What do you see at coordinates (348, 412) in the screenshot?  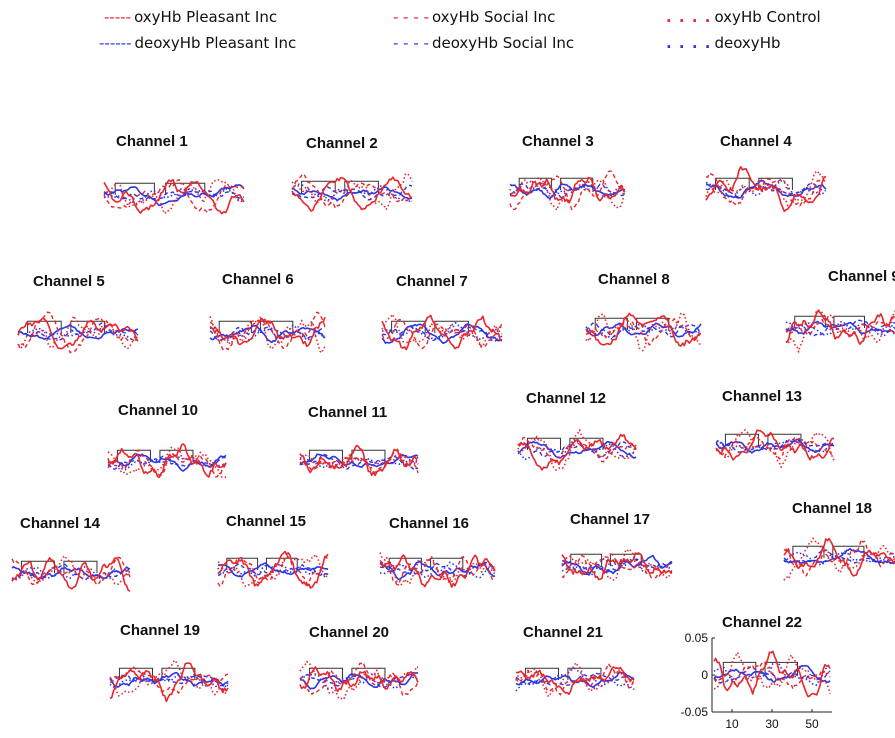 I see `channel-title: Channel 11` at bounding box center [348, 412].